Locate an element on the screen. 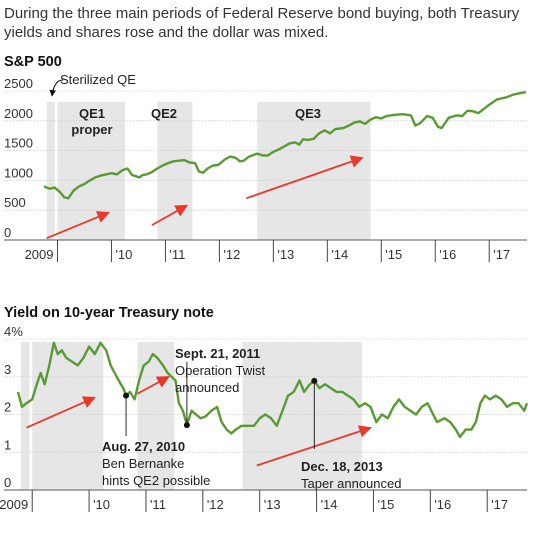  chart2-x-tick-label: '16 is located at coordinates (442, 504).